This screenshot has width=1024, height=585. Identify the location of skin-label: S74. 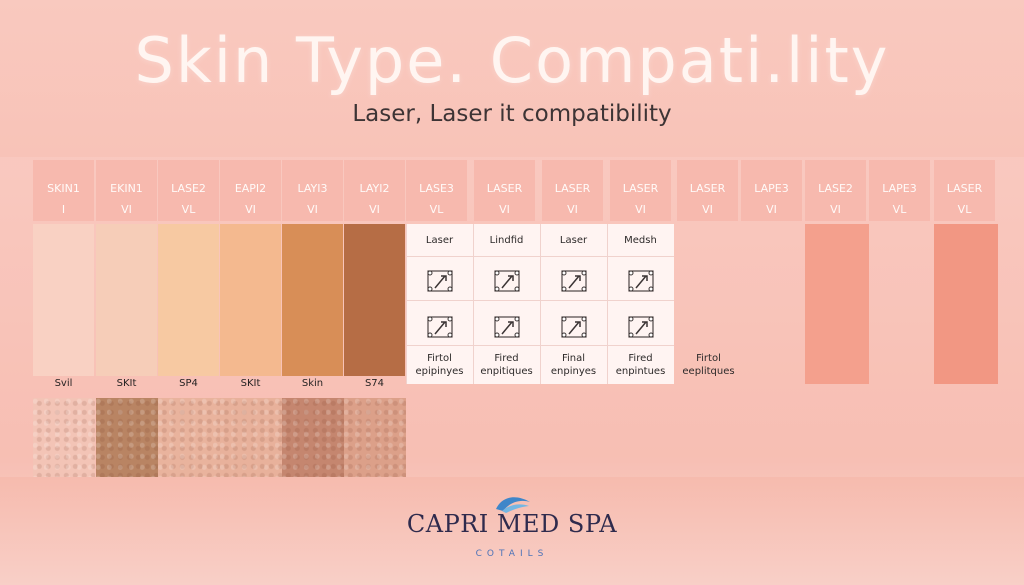
(374, 383).